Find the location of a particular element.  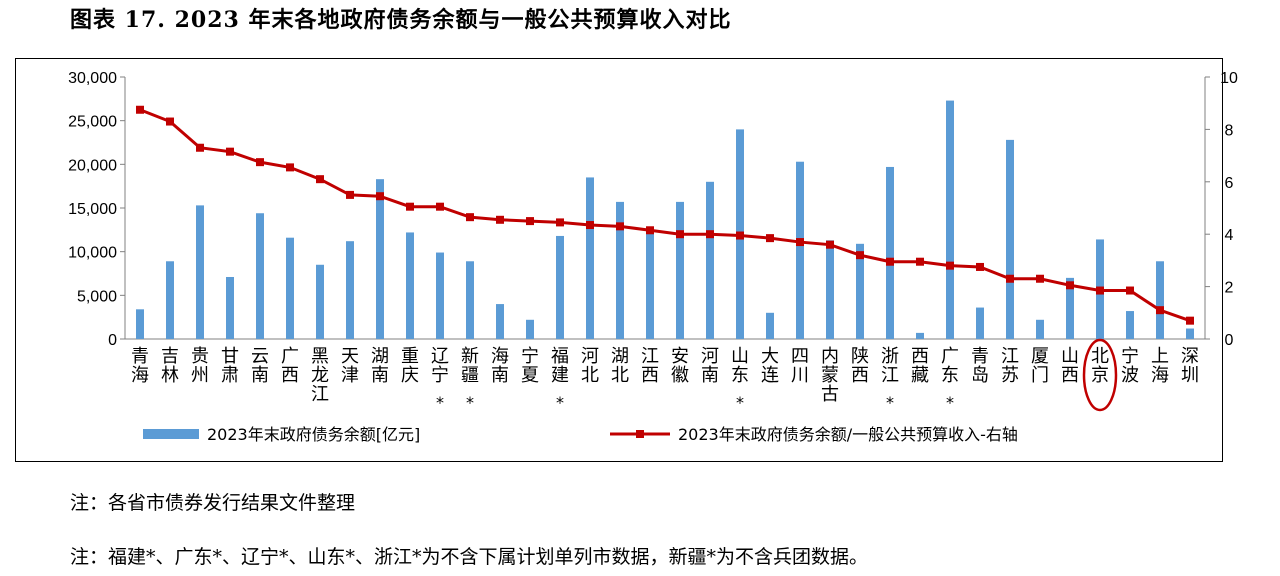

category-label-char: 波 is located at coordinates (1130, 375).